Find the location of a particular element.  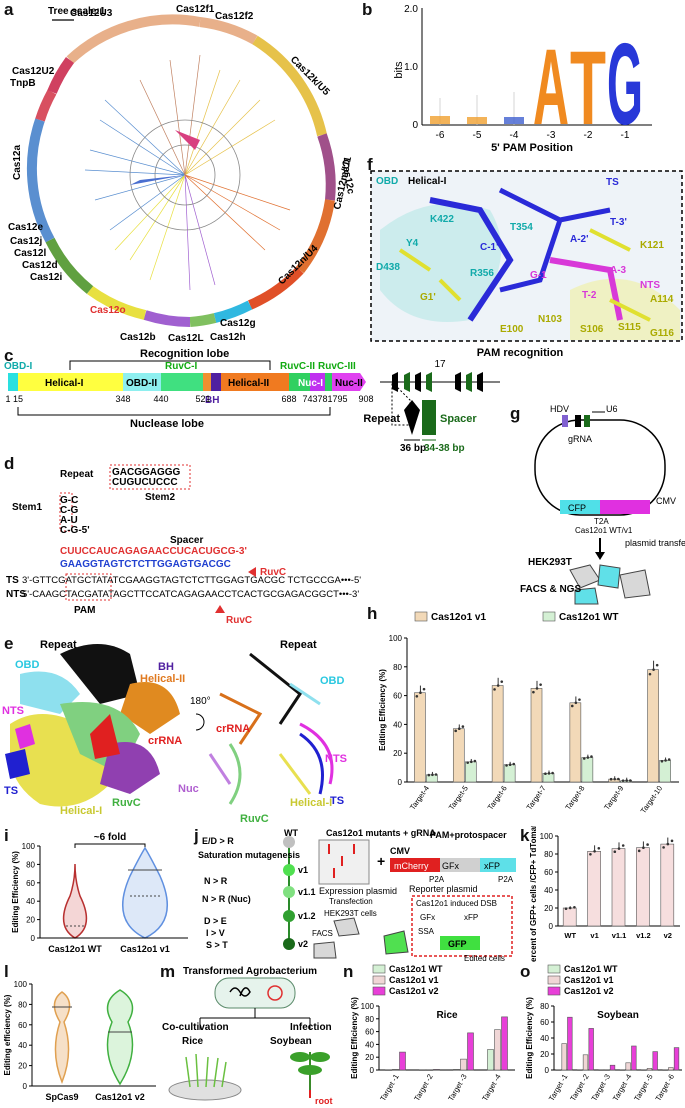

svg-text: HEK293T is located at coordinates (550, 562).